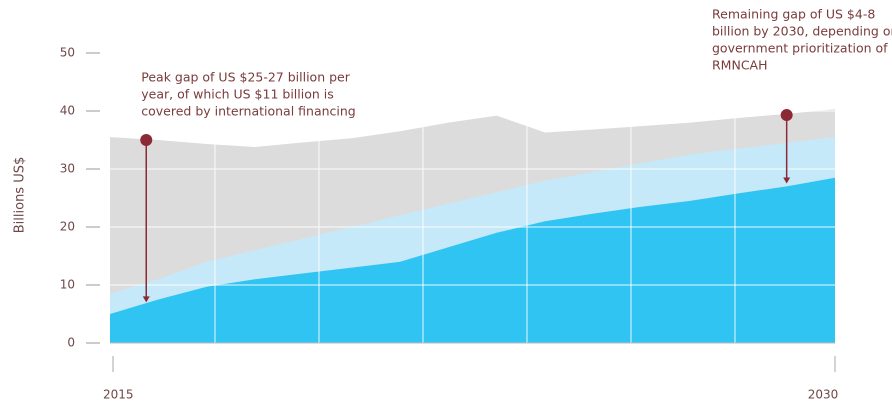 The image size is (892, 403). Describe the element at coordinates (823, 395) in the screenshot. I see `x-tick-label: 2030` at that location.